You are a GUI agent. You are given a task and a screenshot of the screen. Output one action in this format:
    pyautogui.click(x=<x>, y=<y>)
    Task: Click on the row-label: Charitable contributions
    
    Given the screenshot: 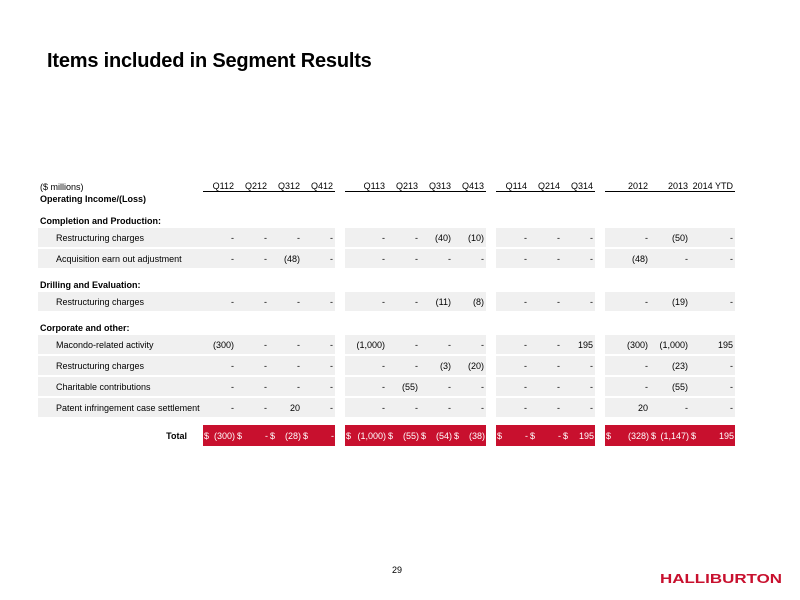 What is the action you would take?
    pyautogui.click(x=120, y=387)
    